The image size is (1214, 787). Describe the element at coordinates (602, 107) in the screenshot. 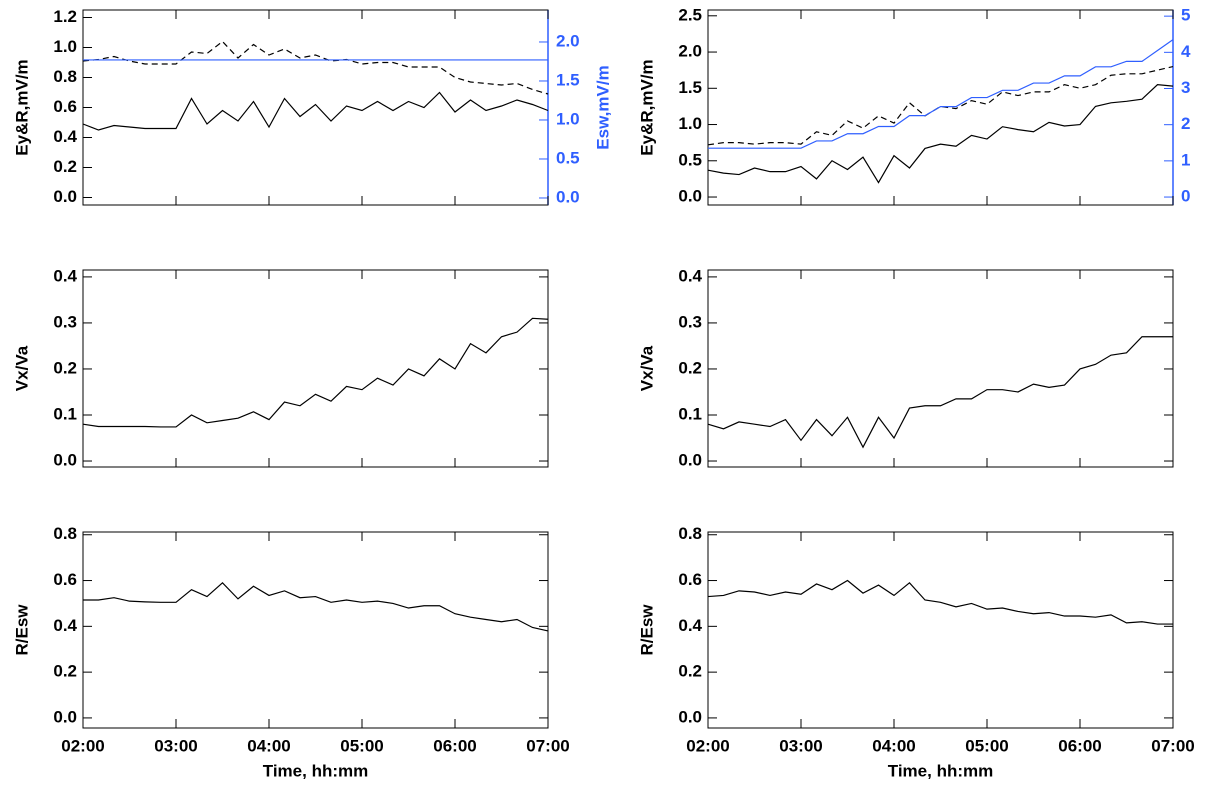

I see `y2-axis-label: Esw,mV/m` at that location.